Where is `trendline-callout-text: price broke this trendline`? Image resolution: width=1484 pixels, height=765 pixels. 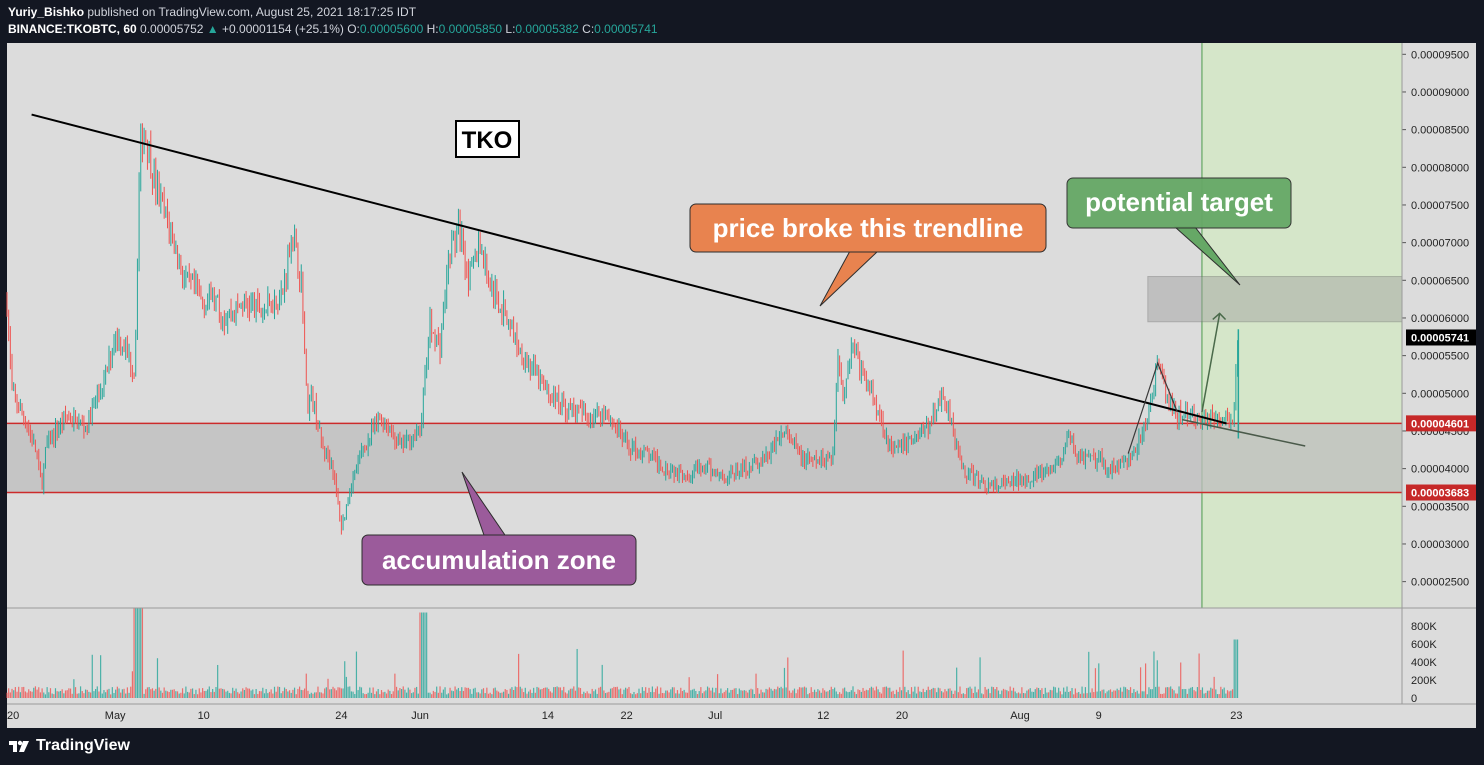 trendline-callout-text: price broke this trendline is located at coordinates (868, 228).